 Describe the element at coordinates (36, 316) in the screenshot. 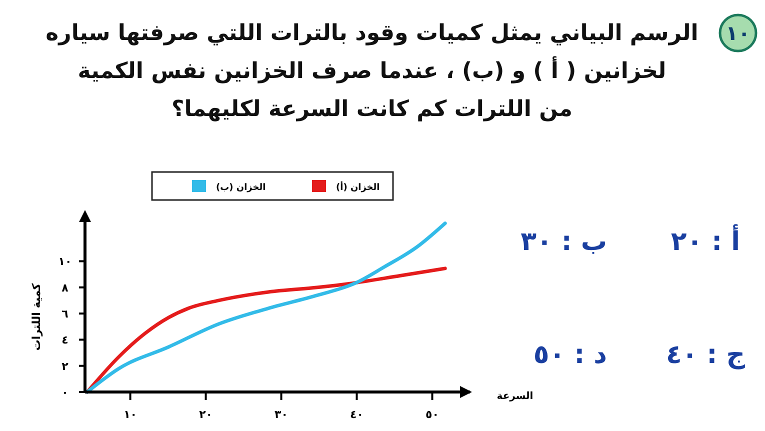

I see `y-axis-title: كمية اللترات` at that location.